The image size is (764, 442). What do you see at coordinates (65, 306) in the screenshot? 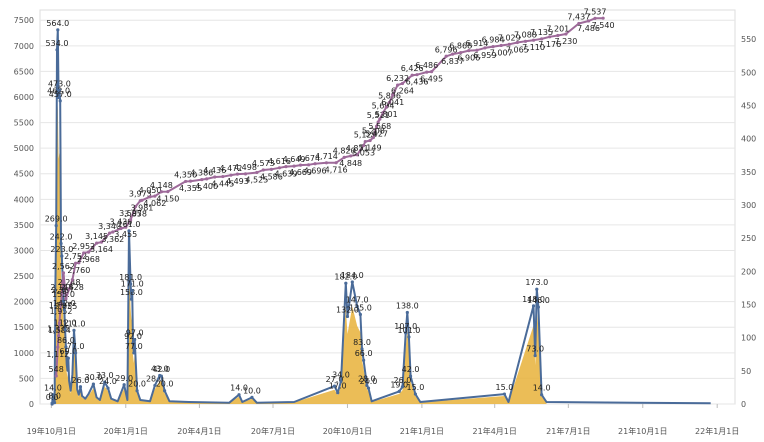
I see `cumulative-data-label: 2,055` at bounding box center [65, 306].